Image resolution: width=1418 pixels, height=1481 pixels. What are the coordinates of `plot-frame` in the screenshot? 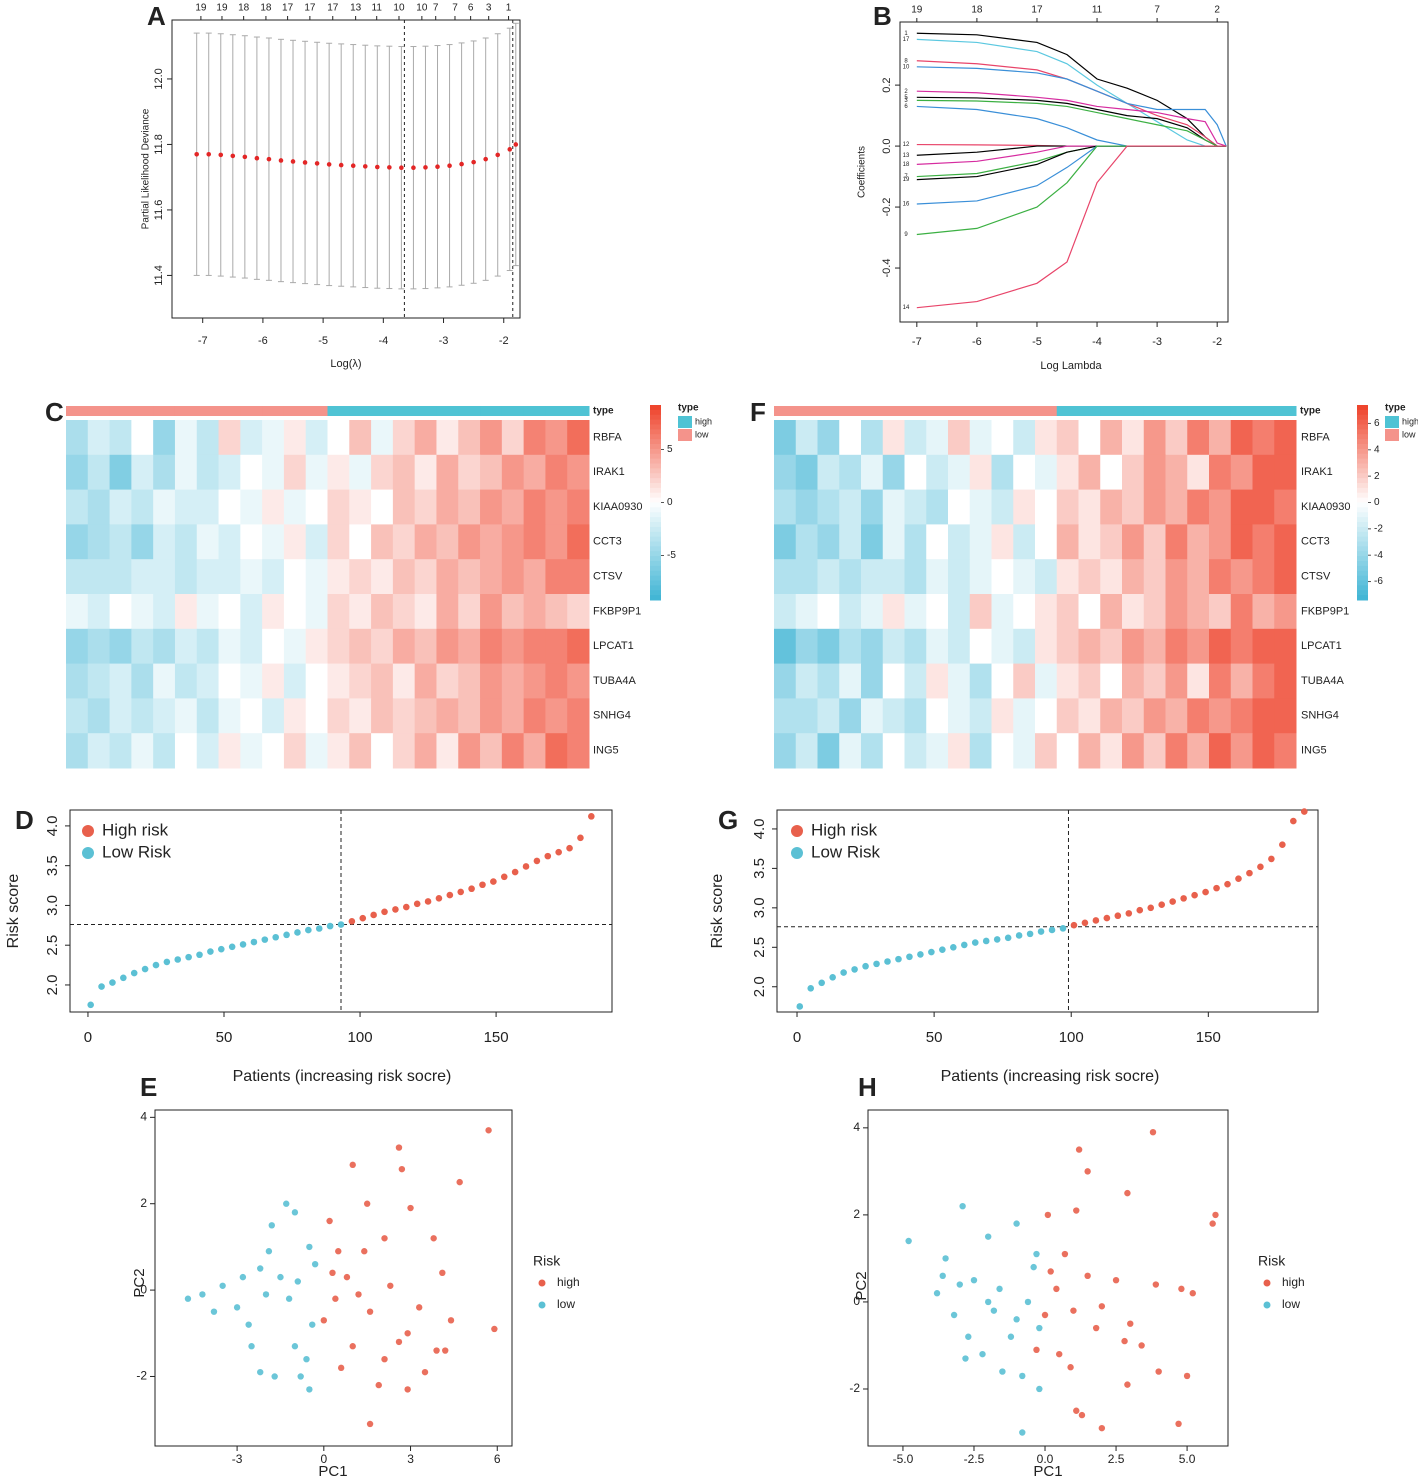 It's located at (333, 1278).